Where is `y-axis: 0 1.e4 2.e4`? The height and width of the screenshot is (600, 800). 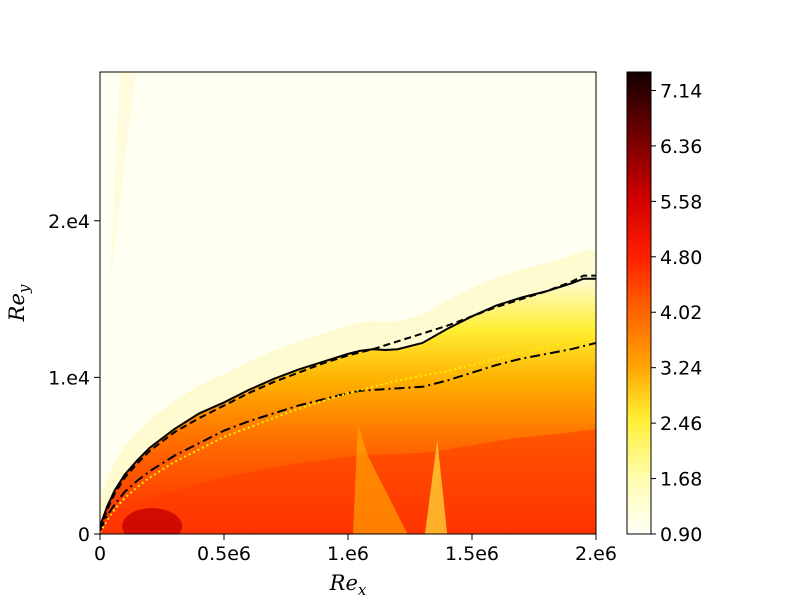
y-axis: 0 1.e4 2.e4 is located at coordinates (74, 378).